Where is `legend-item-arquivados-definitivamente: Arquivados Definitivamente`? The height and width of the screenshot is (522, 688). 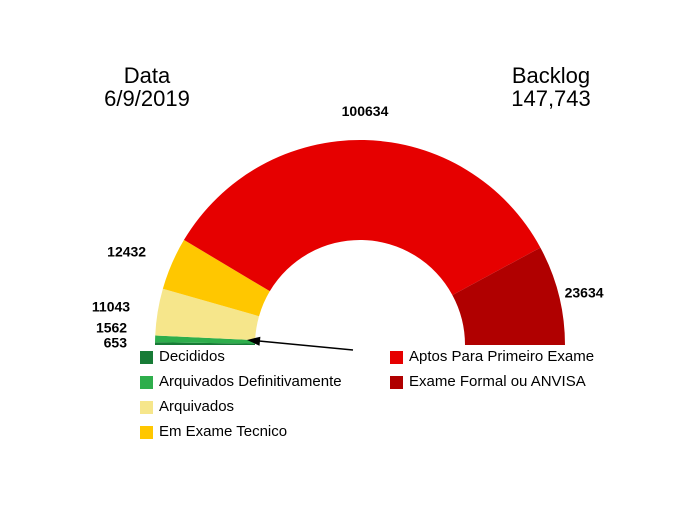 legend-item-arquivados-definitivamente: Arquivados Definitivamente is located at coordinates (241, 382).